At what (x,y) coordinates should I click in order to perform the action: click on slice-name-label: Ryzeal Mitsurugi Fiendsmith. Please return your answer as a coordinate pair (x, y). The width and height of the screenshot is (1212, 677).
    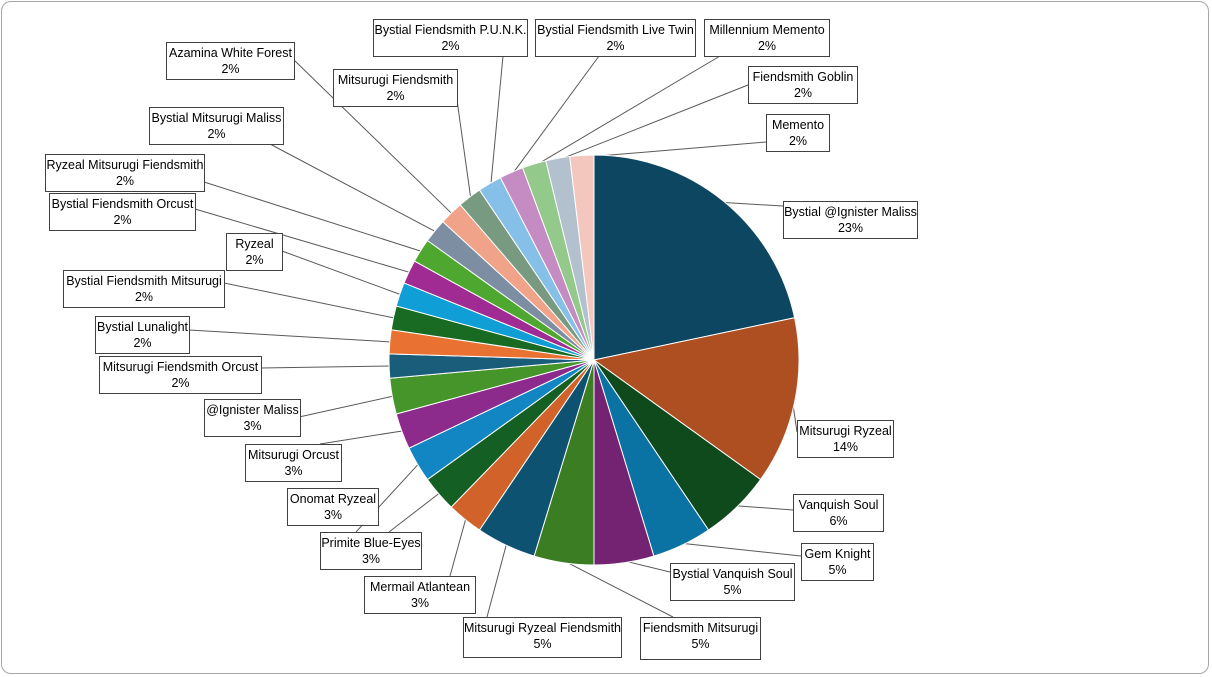
    Looking at the image, I should click on (125, 165).